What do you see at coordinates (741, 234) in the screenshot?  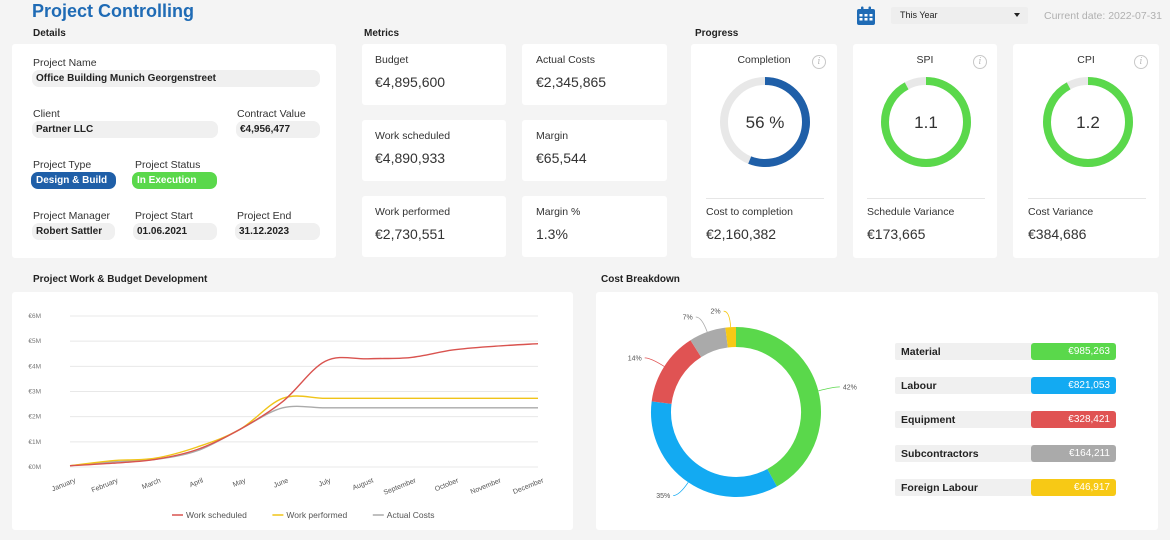 I see `ring-sub-value: €2,160,382` at bounding box center [741, 234].